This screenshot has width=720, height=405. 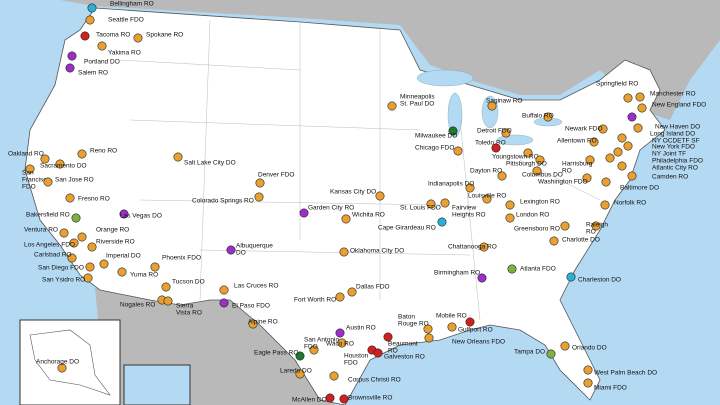 I want to click on office-label: Newark FDO, so click(x=584, y=129).